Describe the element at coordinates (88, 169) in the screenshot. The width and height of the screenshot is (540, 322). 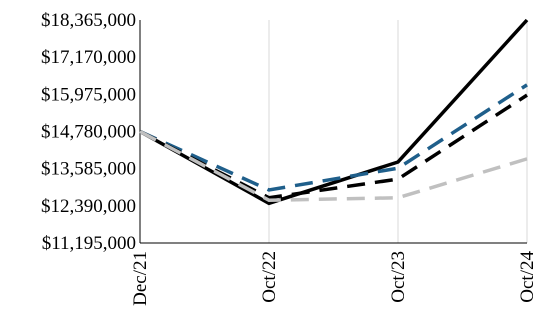
I see `y-tick-label: $13,585,000` at that location.